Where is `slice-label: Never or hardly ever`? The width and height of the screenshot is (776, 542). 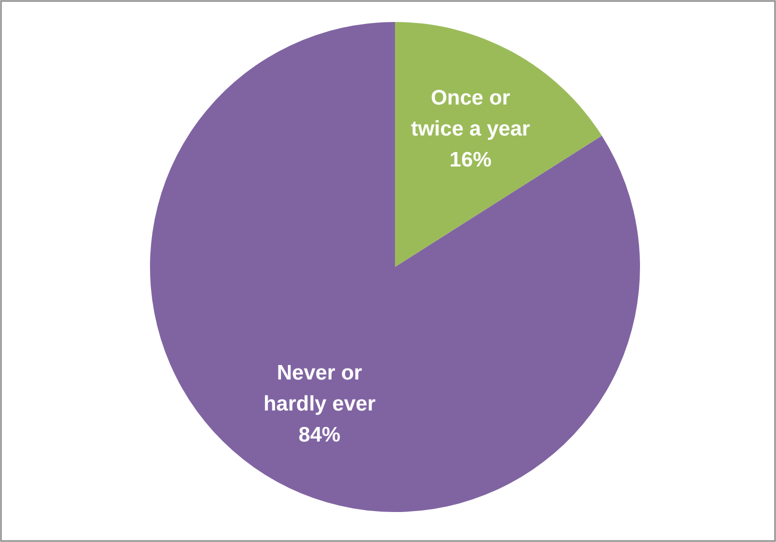
slice-label: Never or hardly ever is located at coordinates (319, 387).